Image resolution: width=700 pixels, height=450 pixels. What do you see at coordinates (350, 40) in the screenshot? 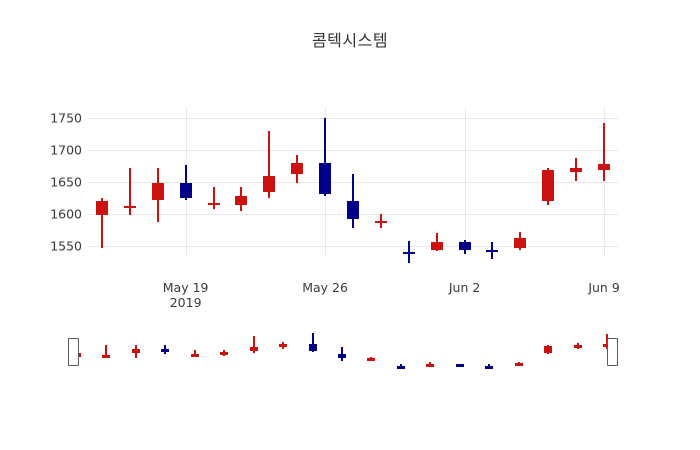
I see `page-title: 콤텍시스템` at bounding box center [350, 40].